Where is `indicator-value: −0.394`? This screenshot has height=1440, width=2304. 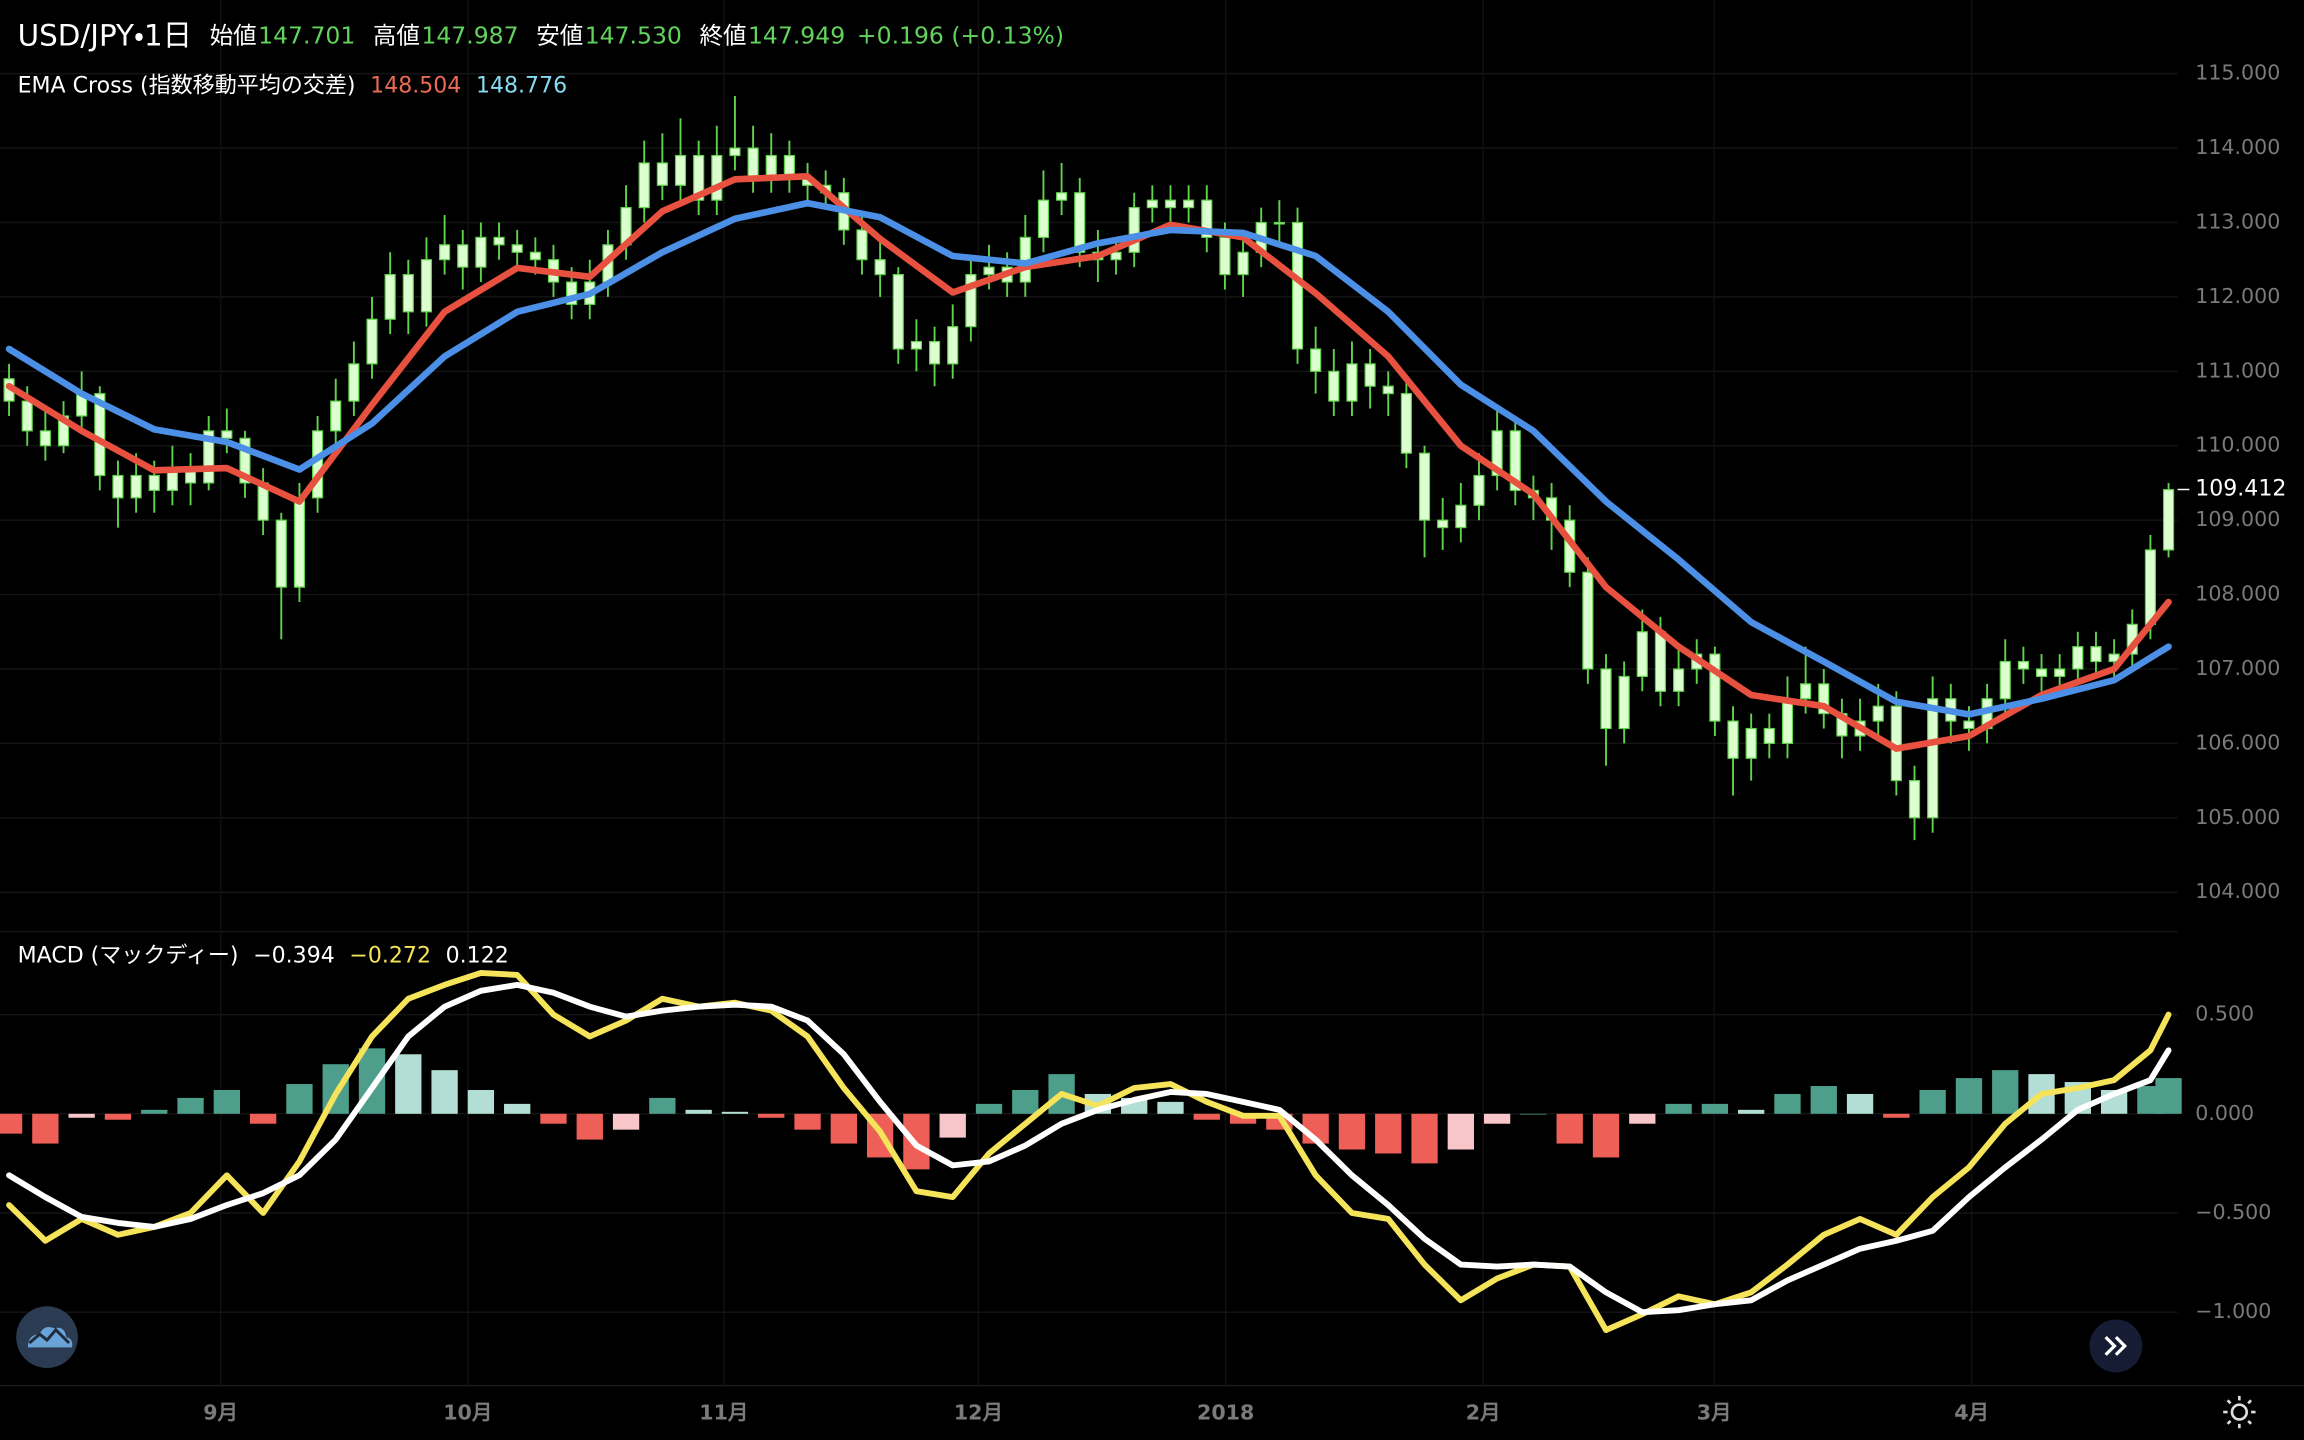
indicator-value: −0.394 is located at coordinates (294, 956).